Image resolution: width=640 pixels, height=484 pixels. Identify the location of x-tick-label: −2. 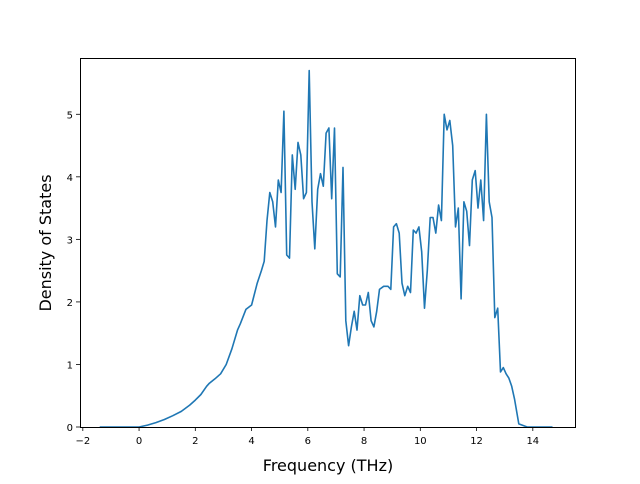
(82, 441).